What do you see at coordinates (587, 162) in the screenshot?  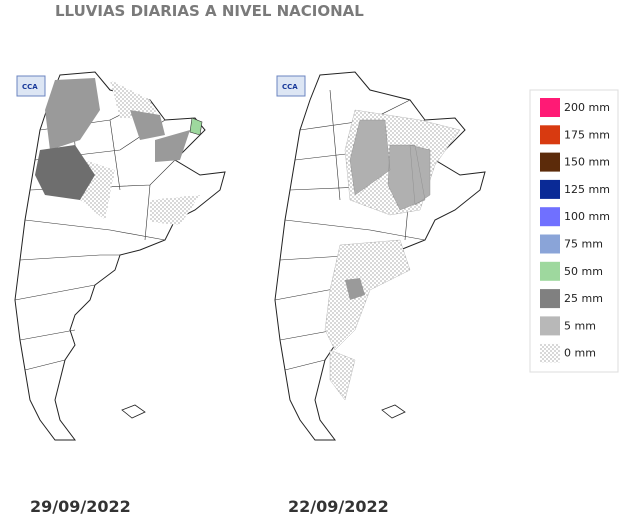 I see `legend-label: 150 mm` at bounding box center [587, 162].